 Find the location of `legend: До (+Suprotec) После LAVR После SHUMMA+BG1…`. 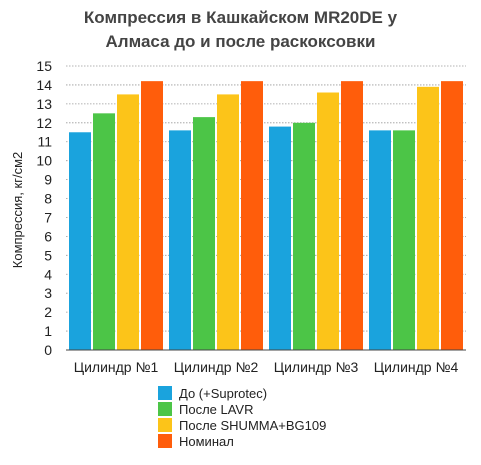

legend: До (+Suprotec) После LAVR После SHUMMA+BG1… is located at coordinates (242, 417).